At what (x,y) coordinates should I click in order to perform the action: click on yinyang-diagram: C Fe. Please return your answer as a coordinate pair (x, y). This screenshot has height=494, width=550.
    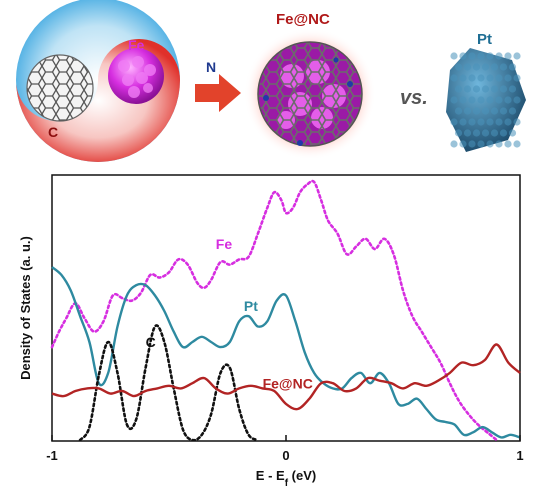
    Looking at the image, I should click on (98, 81).